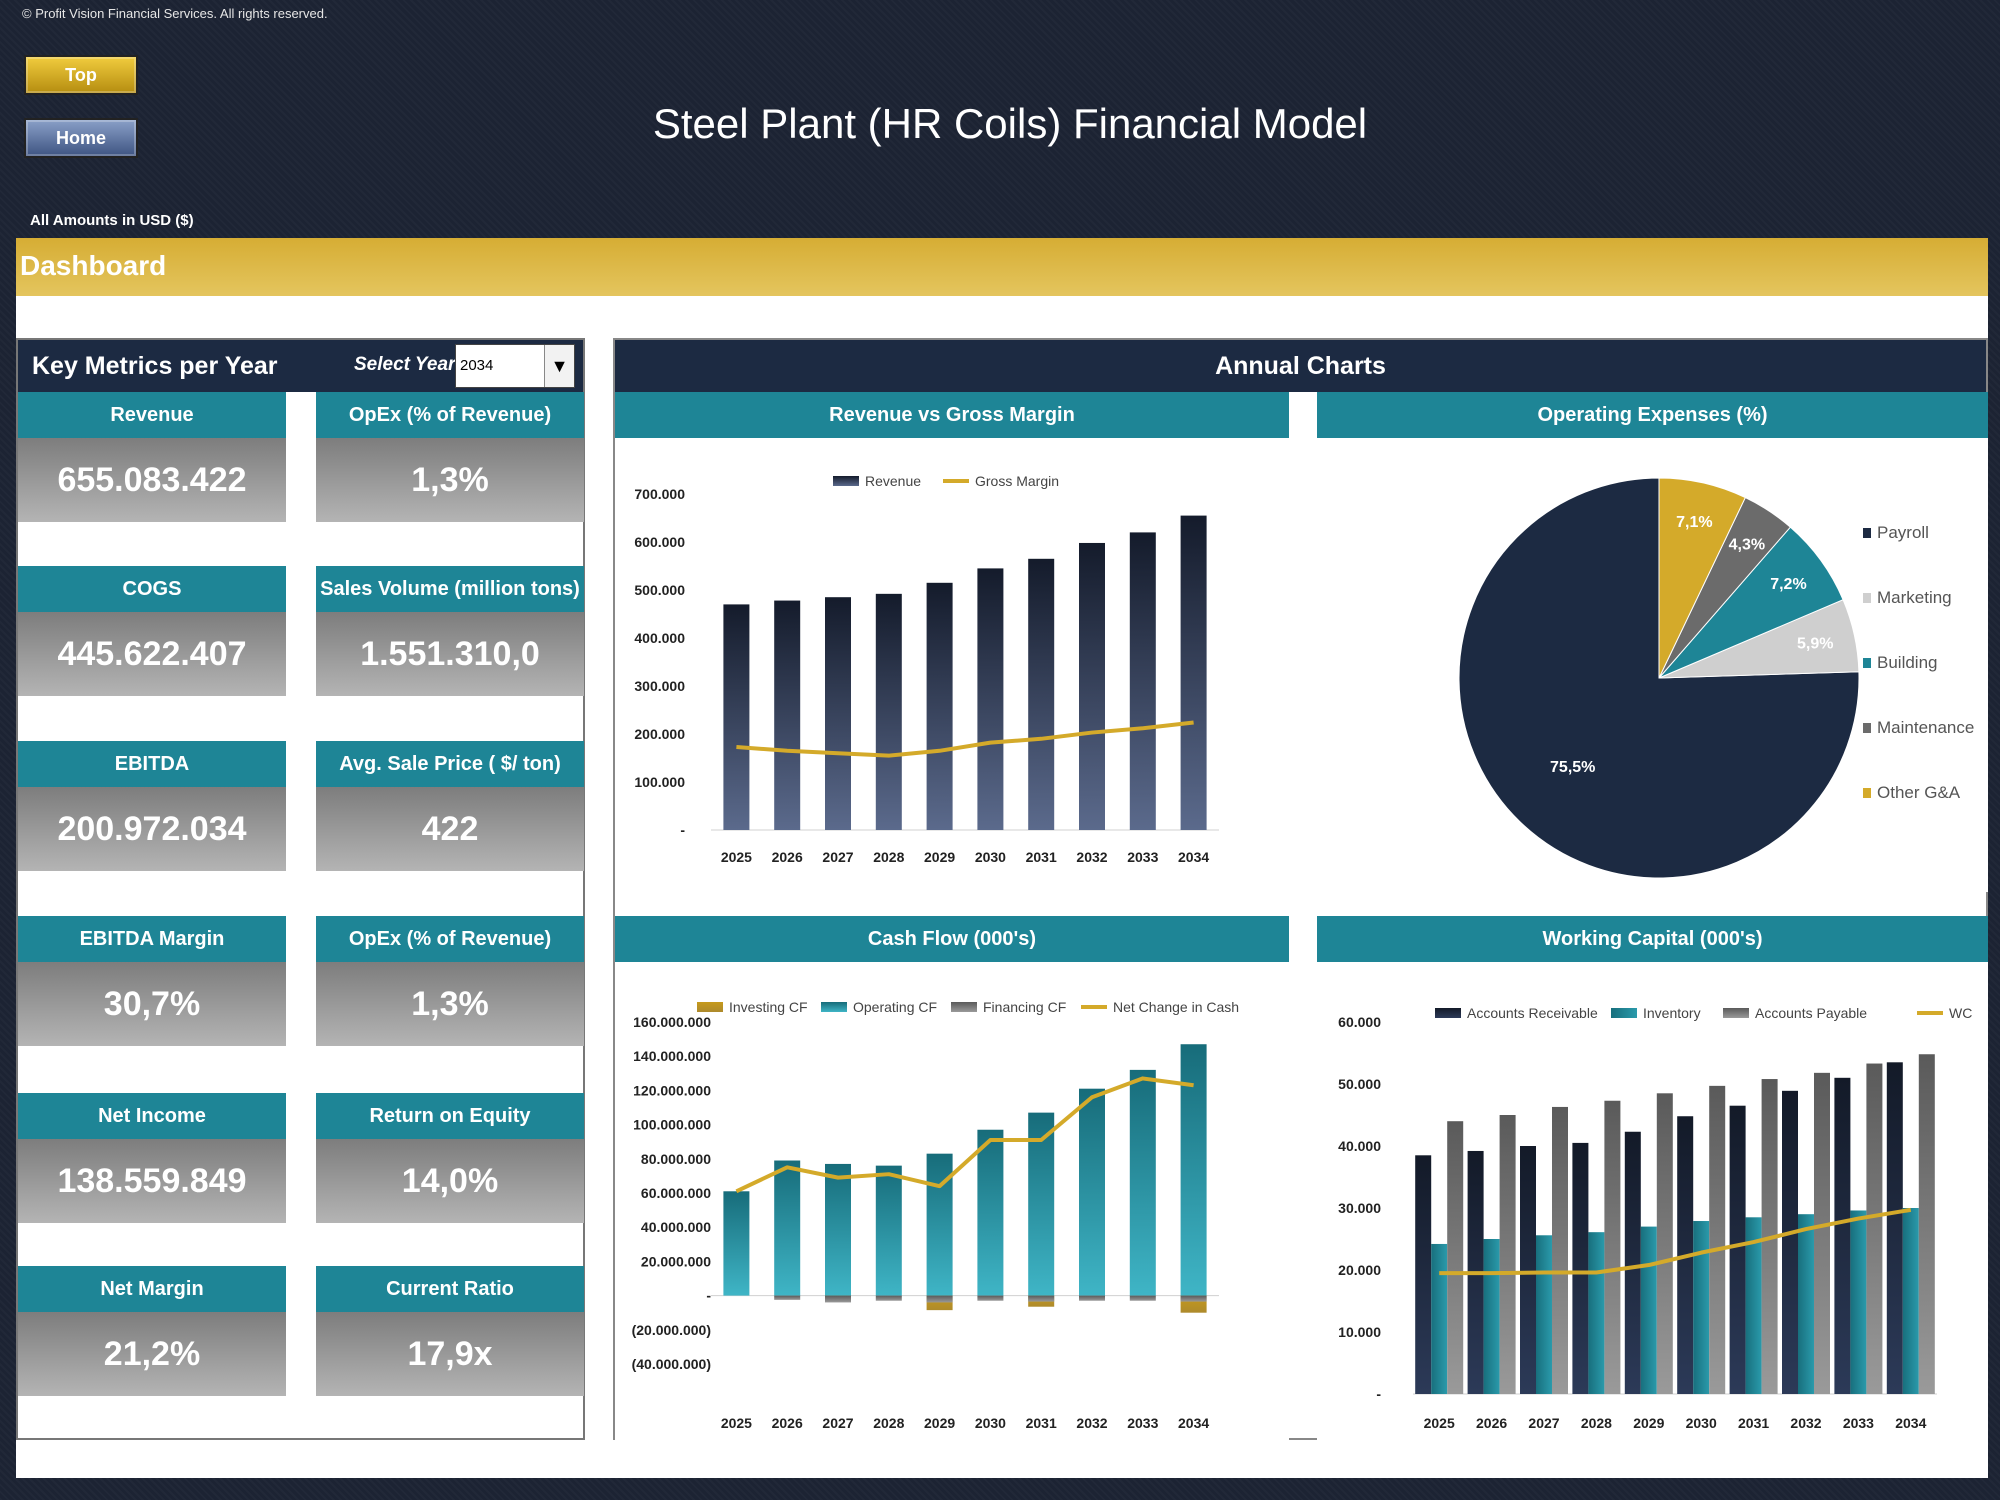 Image resolution: width=2000 pixels, height=1500 pixels. What do you see at coordinates (659, 734) in the screenshot?
I see `y-tick-label: 200.000` at bounding box center [659, 734].